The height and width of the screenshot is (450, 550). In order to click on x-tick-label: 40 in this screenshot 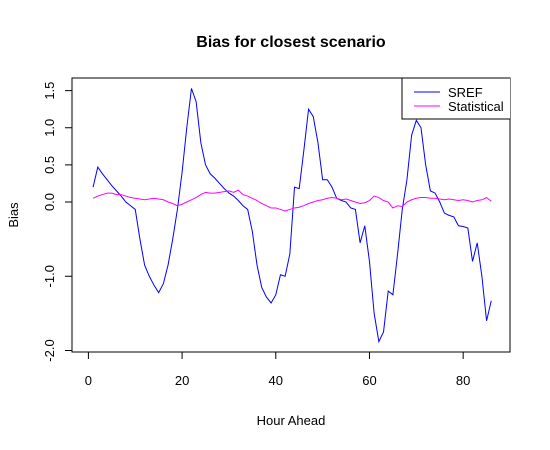, I will do `click(276, 380)`.